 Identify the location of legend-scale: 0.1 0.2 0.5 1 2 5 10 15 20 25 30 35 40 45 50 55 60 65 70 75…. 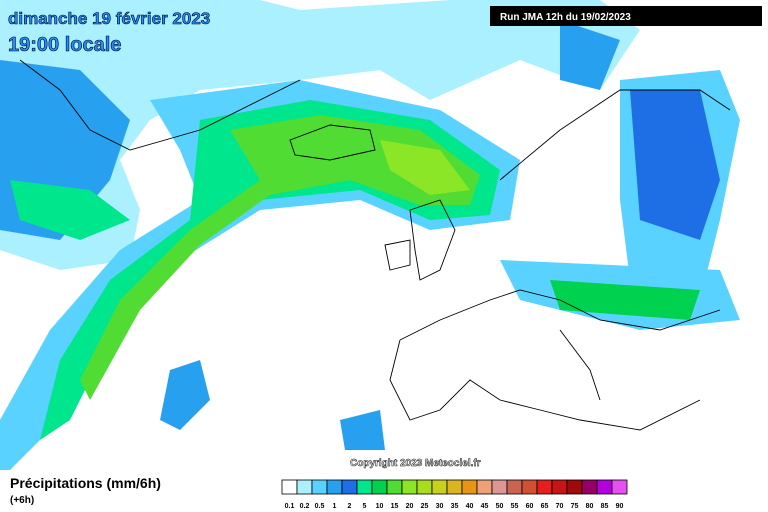
(454, 494).